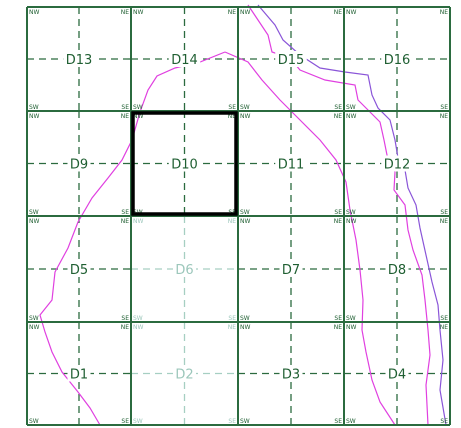  I want to click on grid-cell-d8: D8, so click(397, 269).